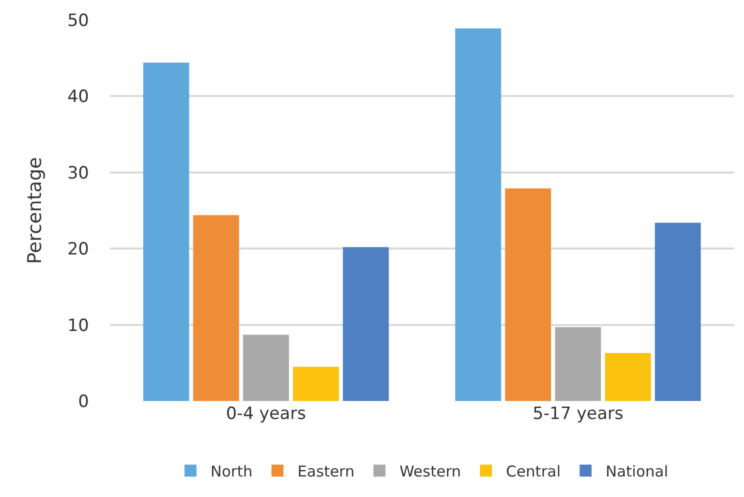 This screenshot has width=744, height=497. I want to click on y-tick-label: 0, so click(83, 402).